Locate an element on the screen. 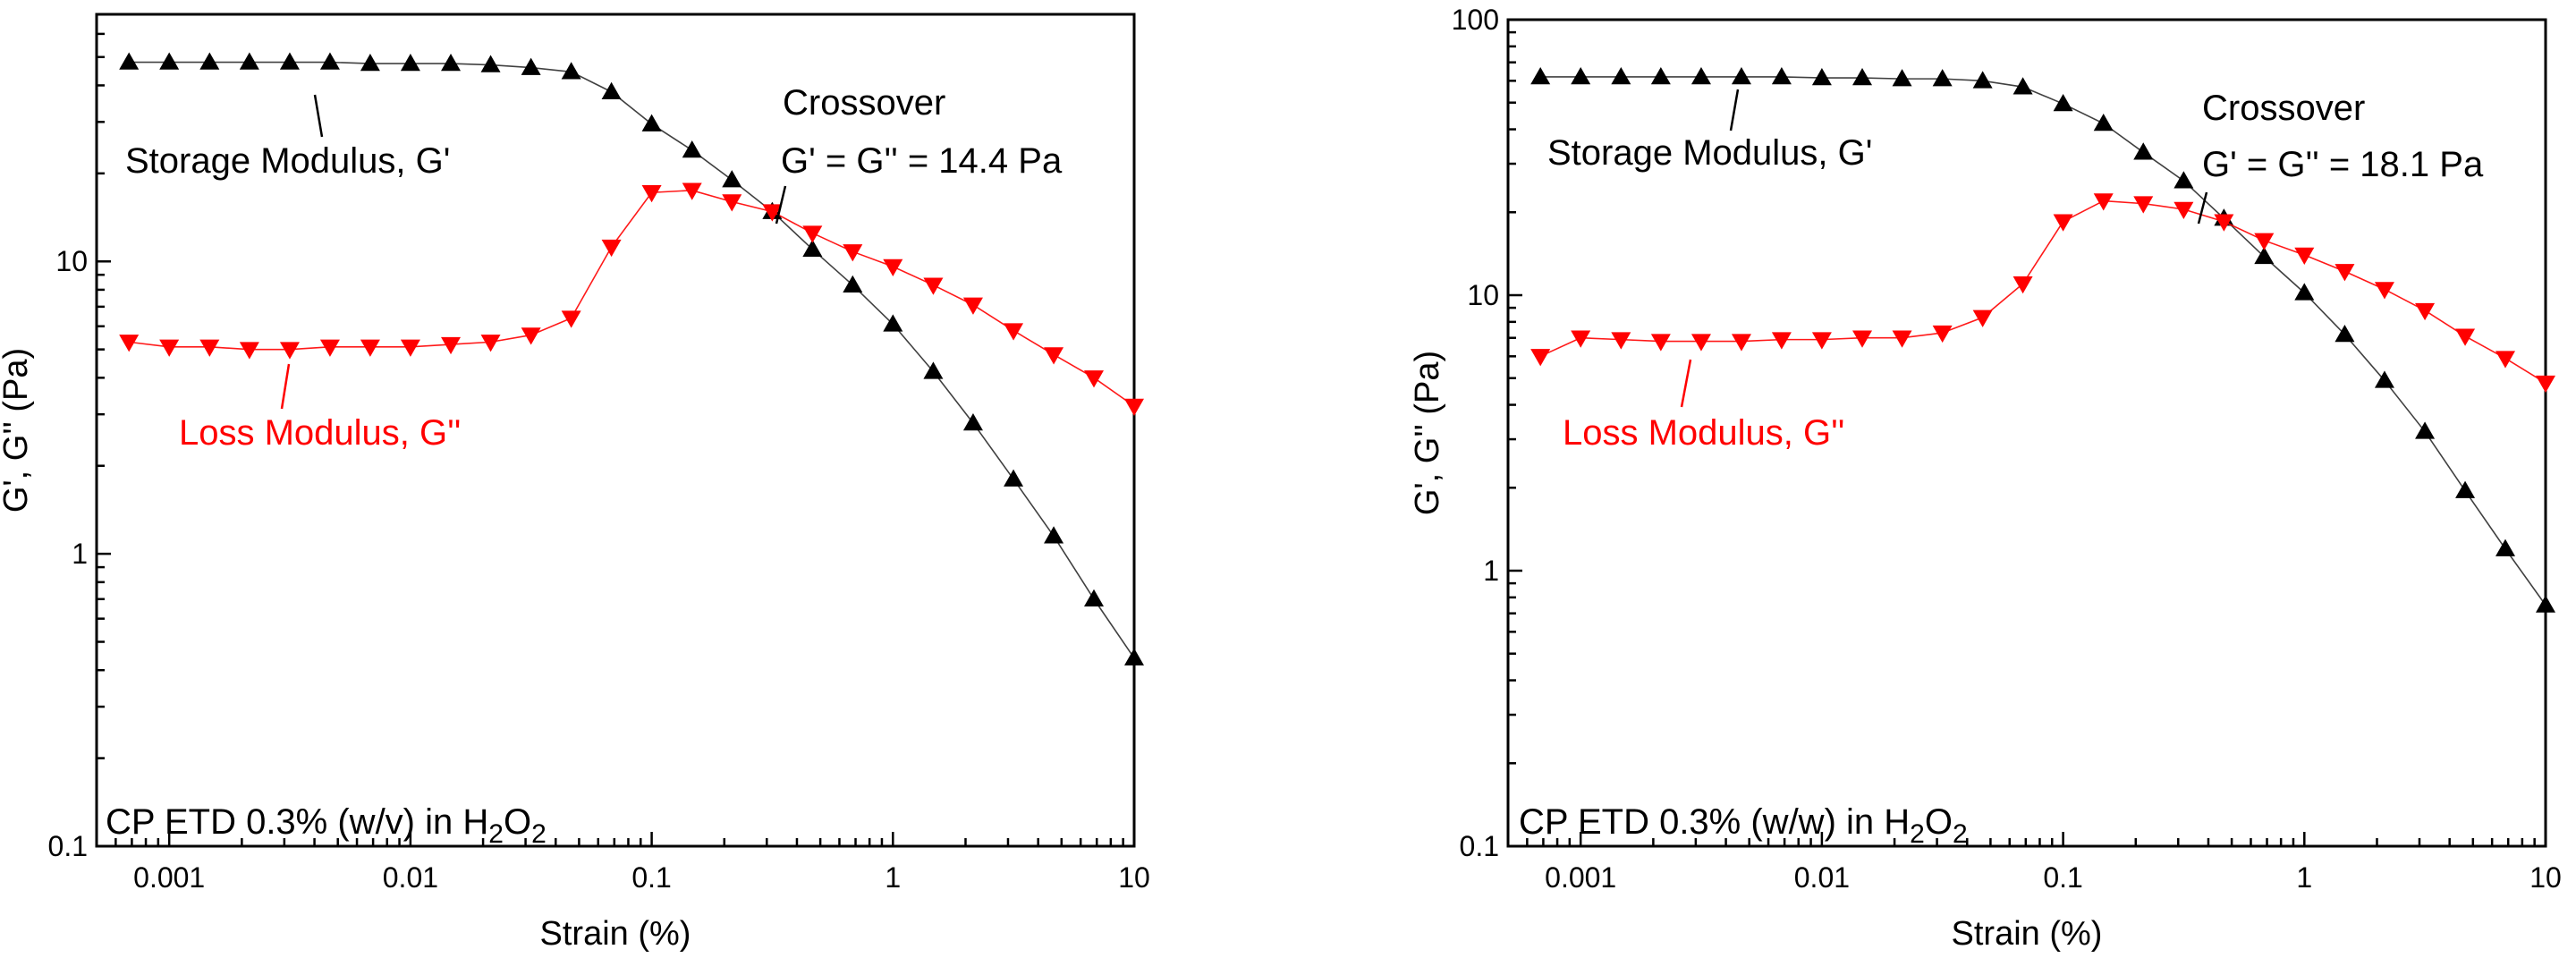  crossover-label: Crossover is located at coordinates (2283, 108).